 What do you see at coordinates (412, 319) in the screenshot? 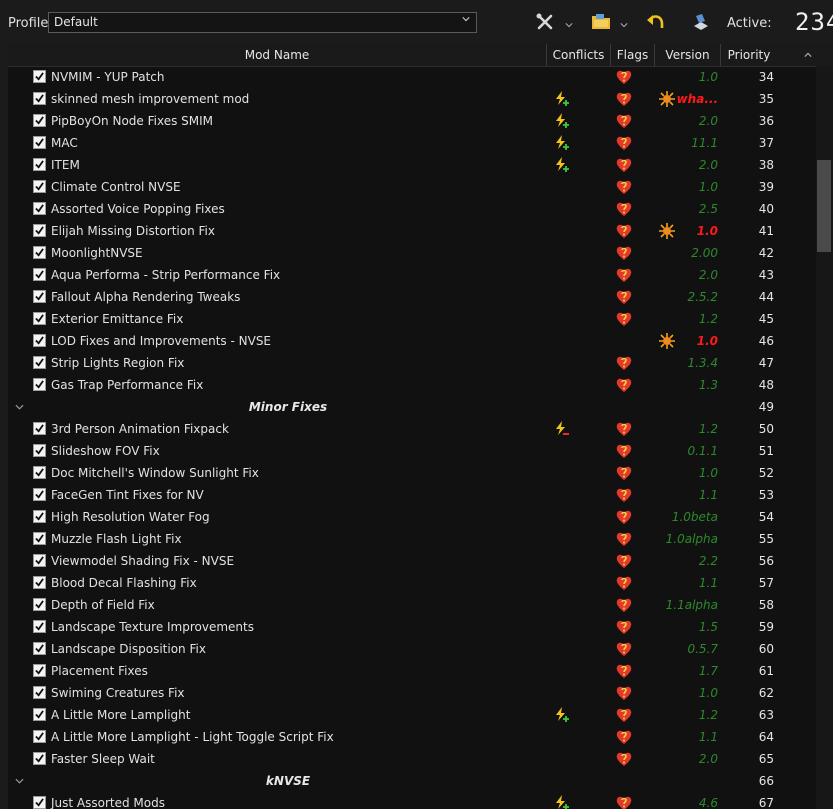
I see `mod-row: Exterior Emittance Fix 1.2 45` at bounding box center [412, 319].